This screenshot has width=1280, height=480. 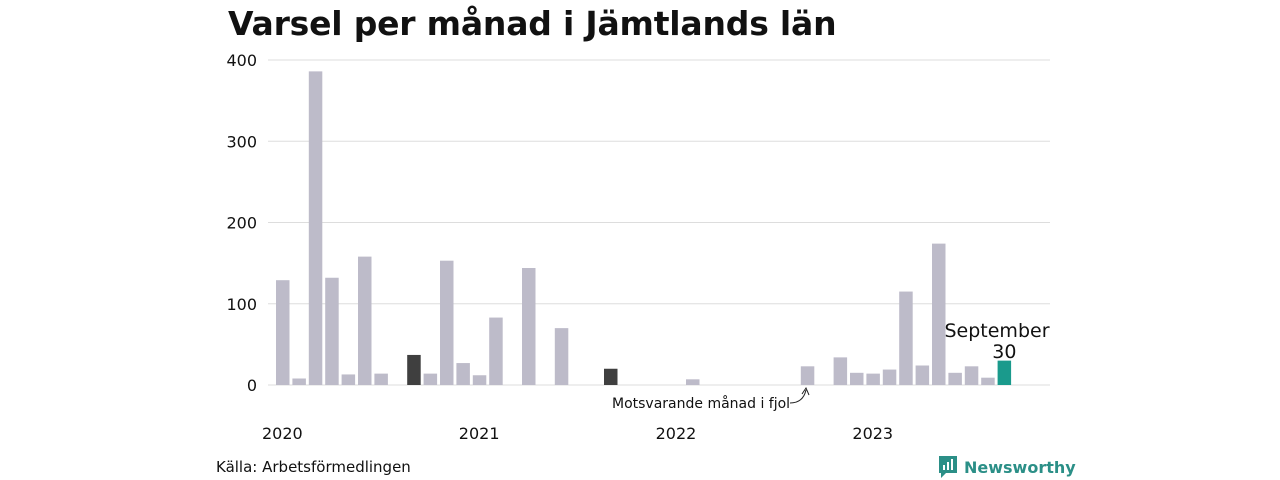 What do you see at coordinates (676, 433) in the screenshot?
I see `x-tick-label: 2022` at bounding box center [676, 433].